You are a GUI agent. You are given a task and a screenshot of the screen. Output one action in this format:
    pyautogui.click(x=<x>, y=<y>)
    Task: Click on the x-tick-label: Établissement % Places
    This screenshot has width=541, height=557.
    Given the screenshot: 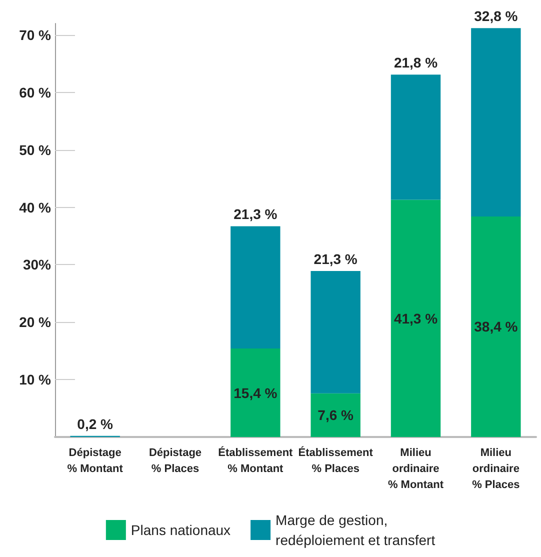 What is the action you would take?
    pyautogui.click(x=336, y=460)
    